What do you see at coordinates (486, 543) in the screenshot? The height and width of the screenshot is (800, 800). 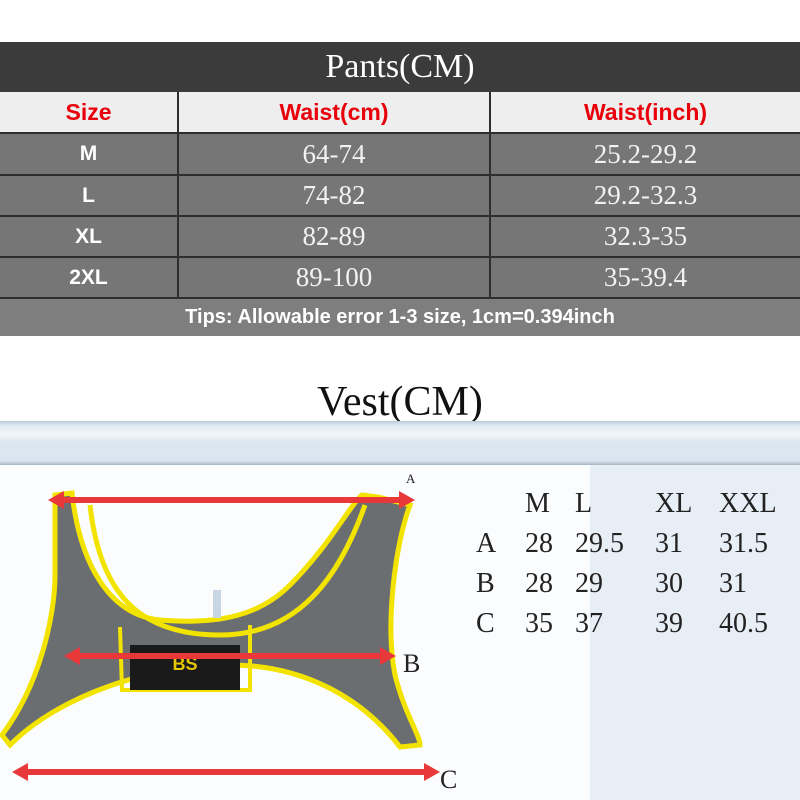 I see `row-label: A` at bounding box center [486, 543].